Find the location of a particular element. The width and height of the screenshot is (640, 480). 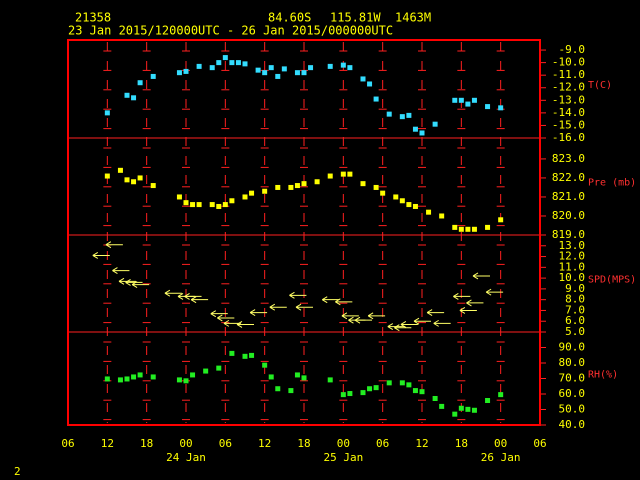

elevation: 1463M is located at coordinates (413, 18).